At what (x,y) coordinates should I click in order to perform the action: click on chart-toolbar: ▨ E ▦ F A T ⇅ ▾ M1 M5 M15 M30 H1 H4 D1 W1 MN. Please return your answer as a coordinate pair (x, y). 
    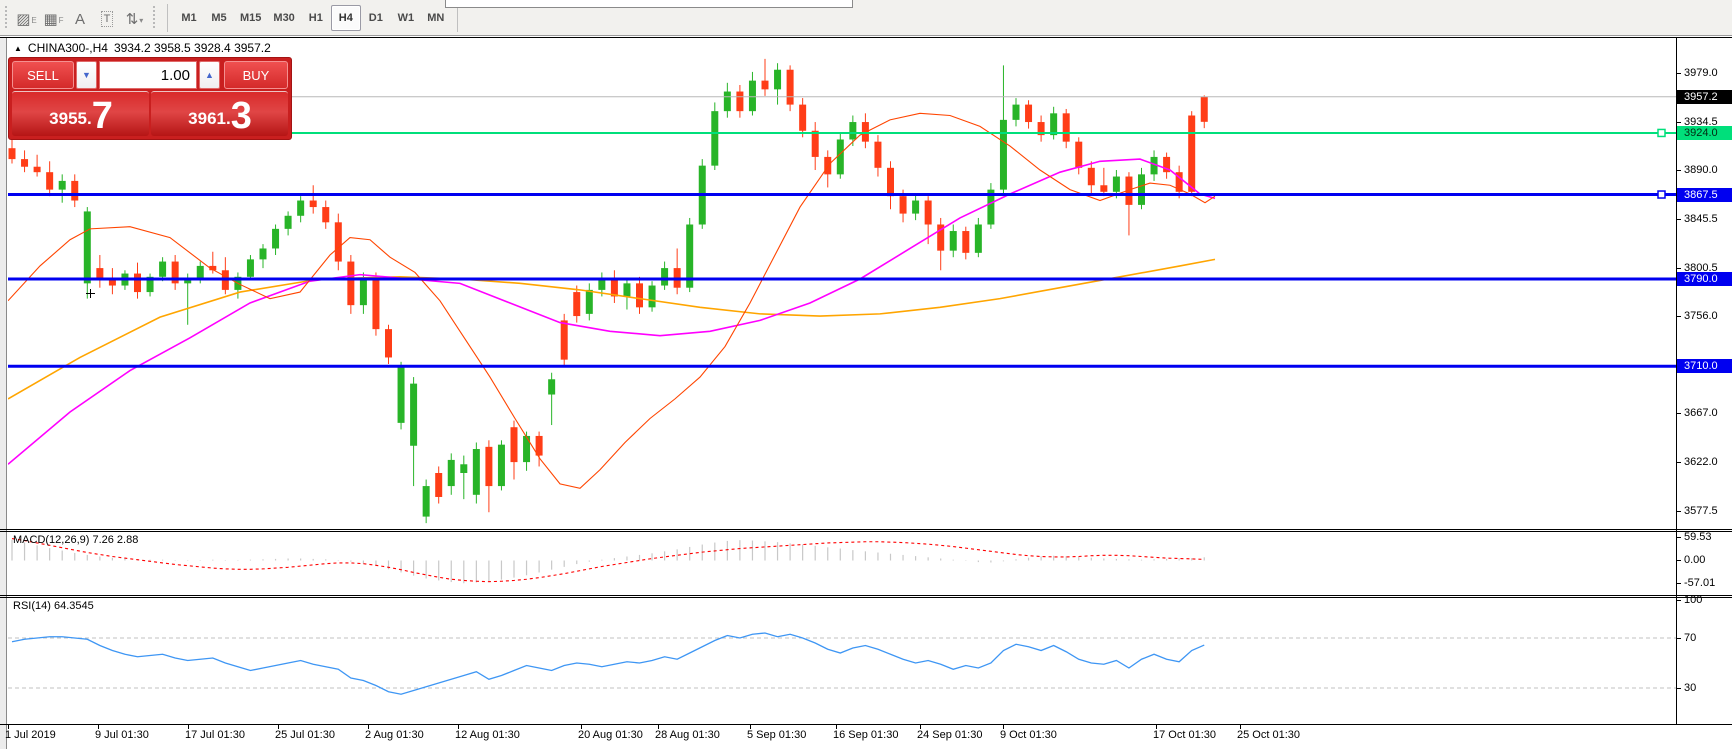
    Looking at the image, I should click on (866, 18).